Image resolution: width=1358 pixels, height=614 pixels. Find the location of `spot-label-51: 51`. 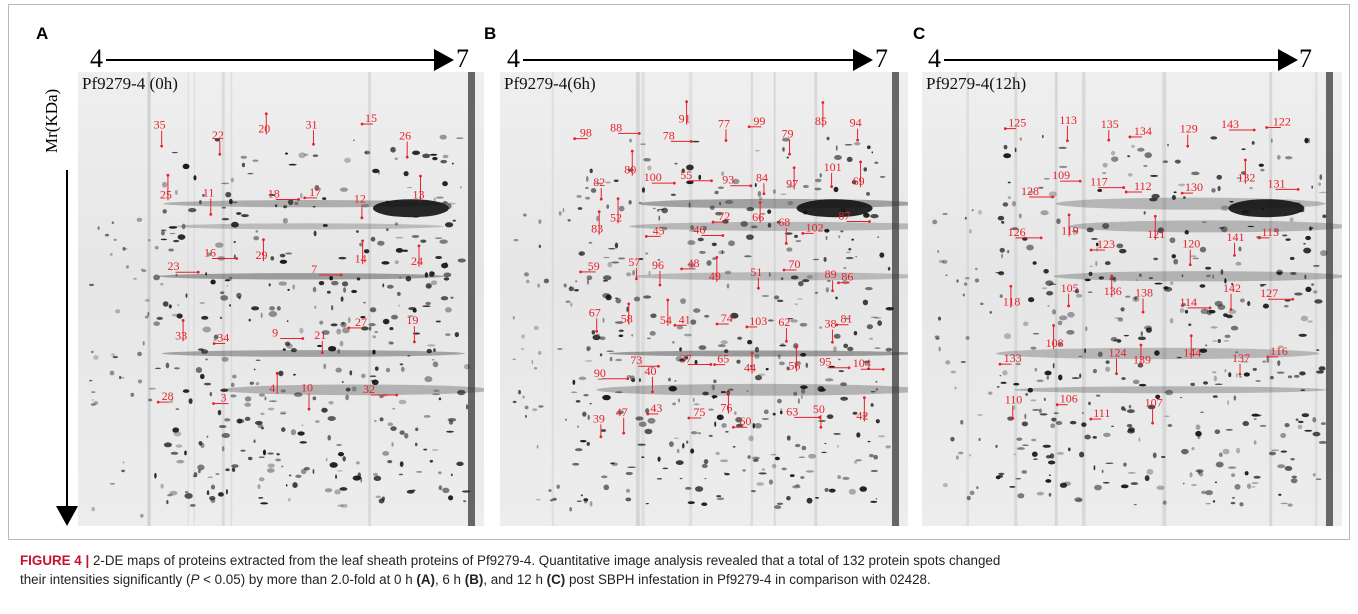

spot-label-51: 51 is located at coordinates (756, 272).